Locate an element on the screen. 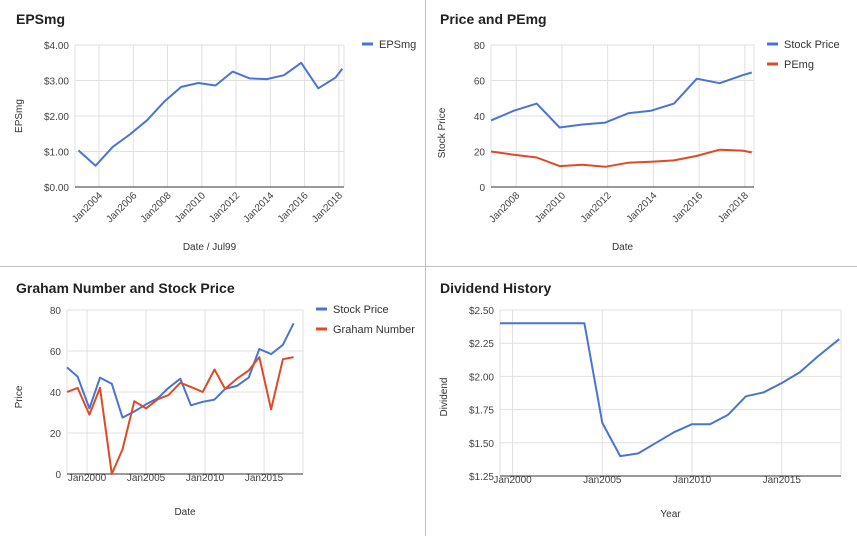  y-tick-label: $4.00 is located at coordinates (56, 46).